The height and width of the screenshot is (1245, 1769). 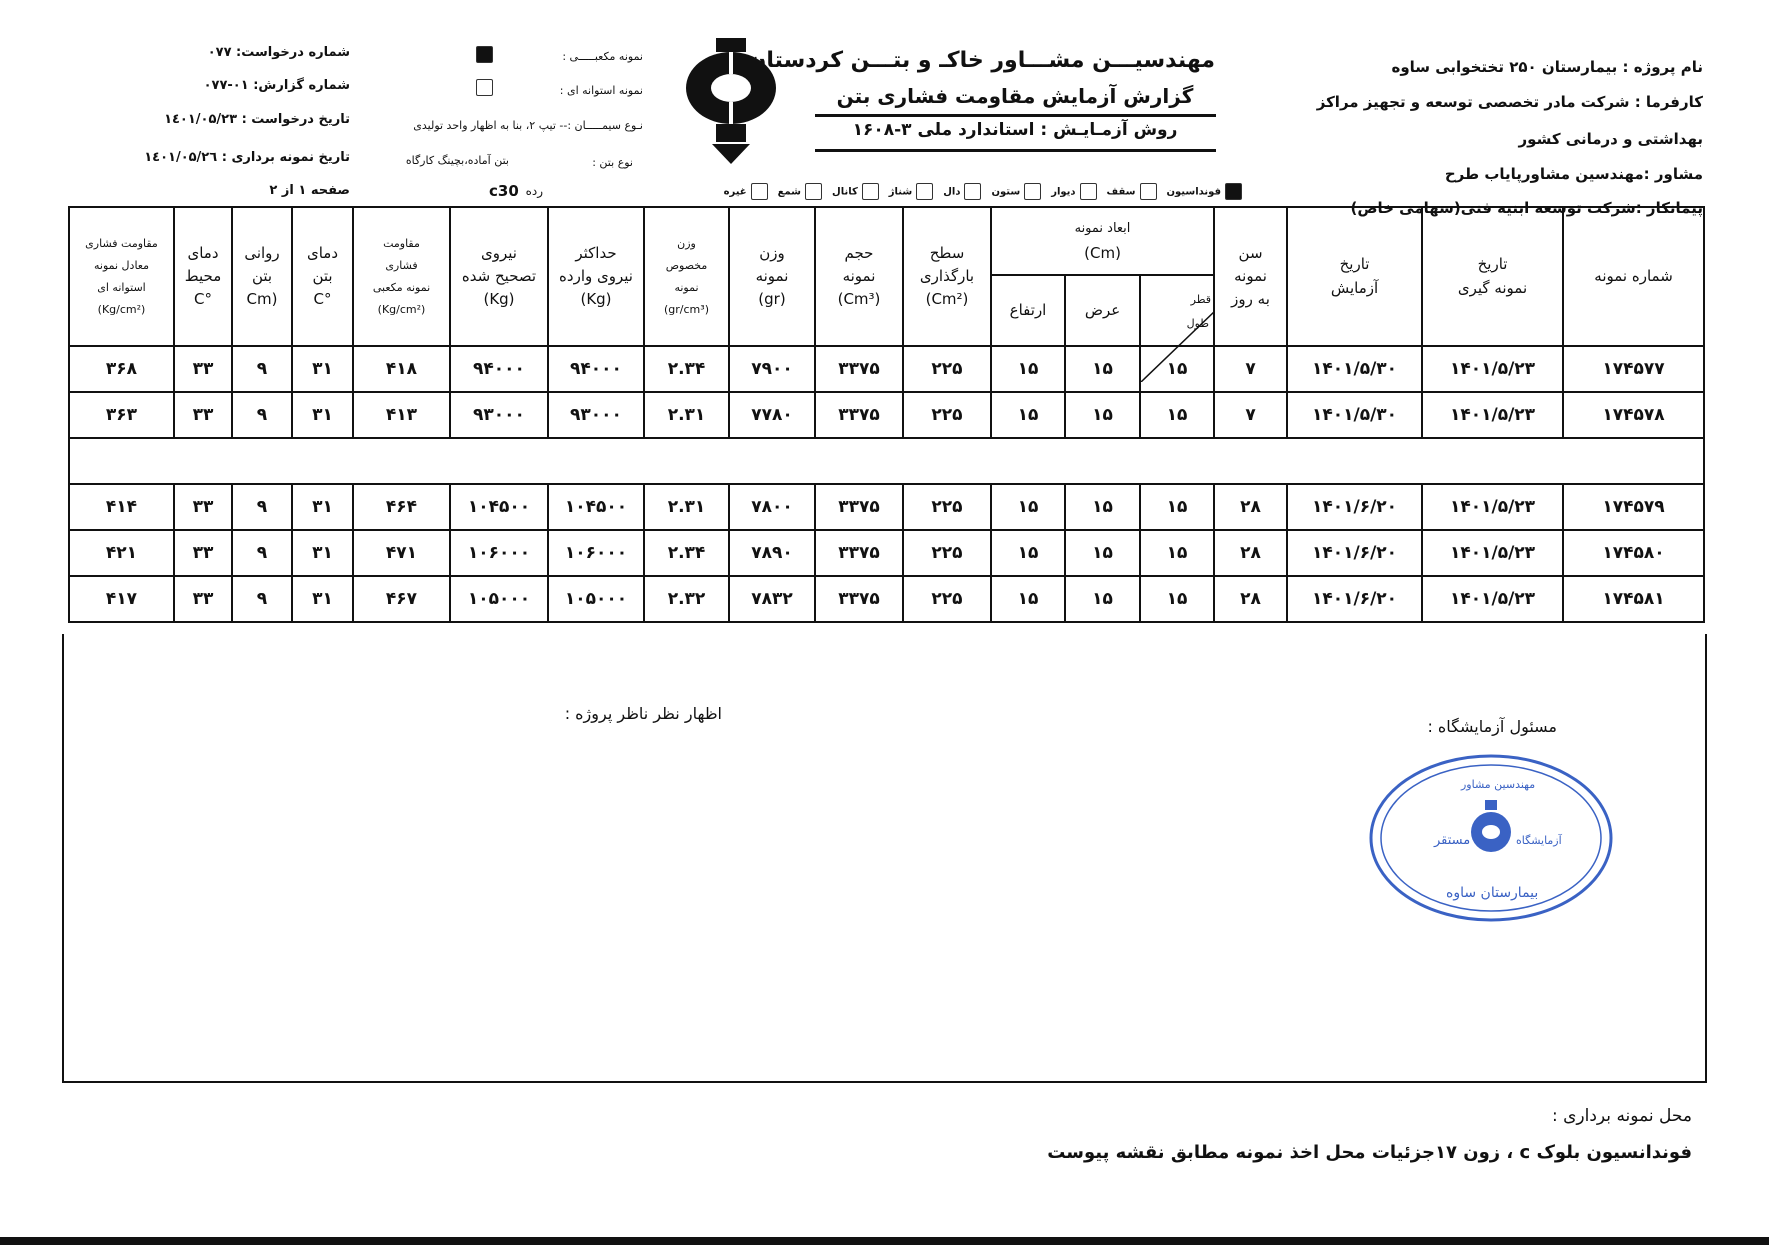 What do you see at coordinates (1201, 300) in the screenshot?
I see `header-diameter: قطر` at bounding box center [1201, 300].